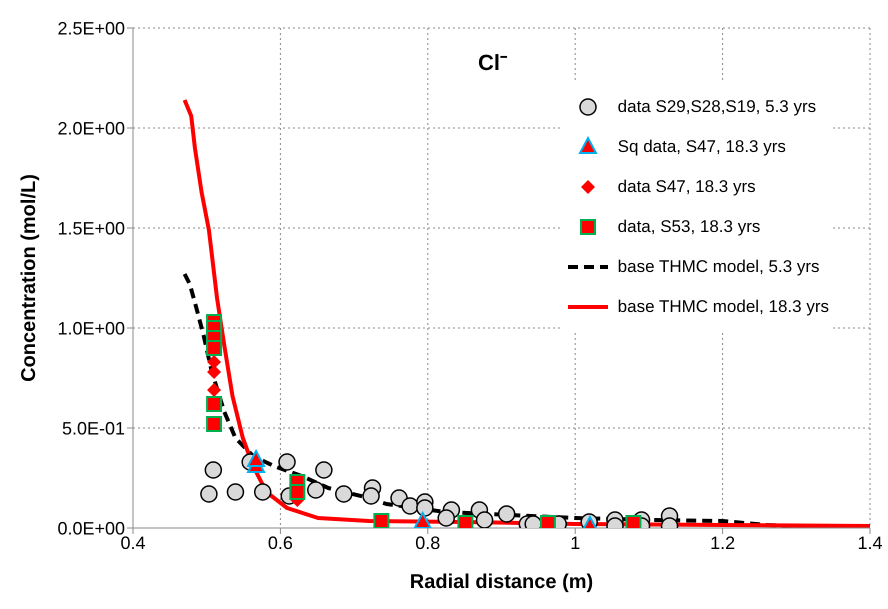  Describe the element at coordinates (723, 542) in the screenshot. I see `x-tick-label: 1.2` at that location.